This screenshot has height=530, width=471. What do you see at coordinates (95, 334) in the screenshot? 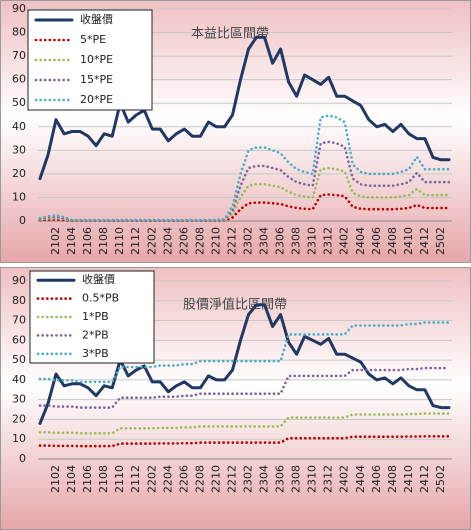
I see `legend-label: 2*PB` at bounding box center [95, 334].